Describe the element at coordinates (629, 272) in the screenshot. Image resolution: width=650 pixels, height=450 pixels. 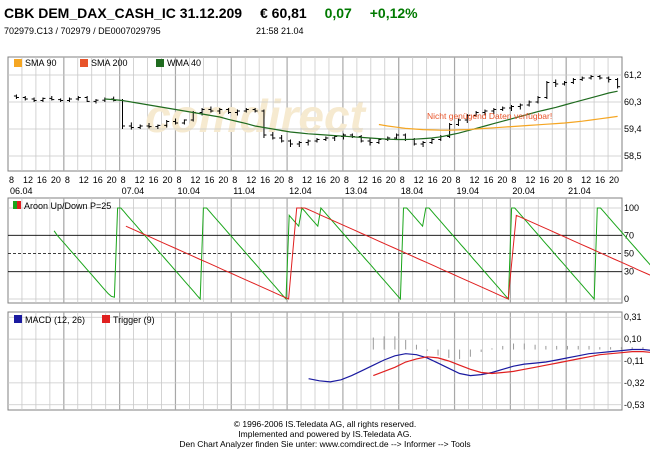
I see `y-tick-label-aroon: 30` at that location.